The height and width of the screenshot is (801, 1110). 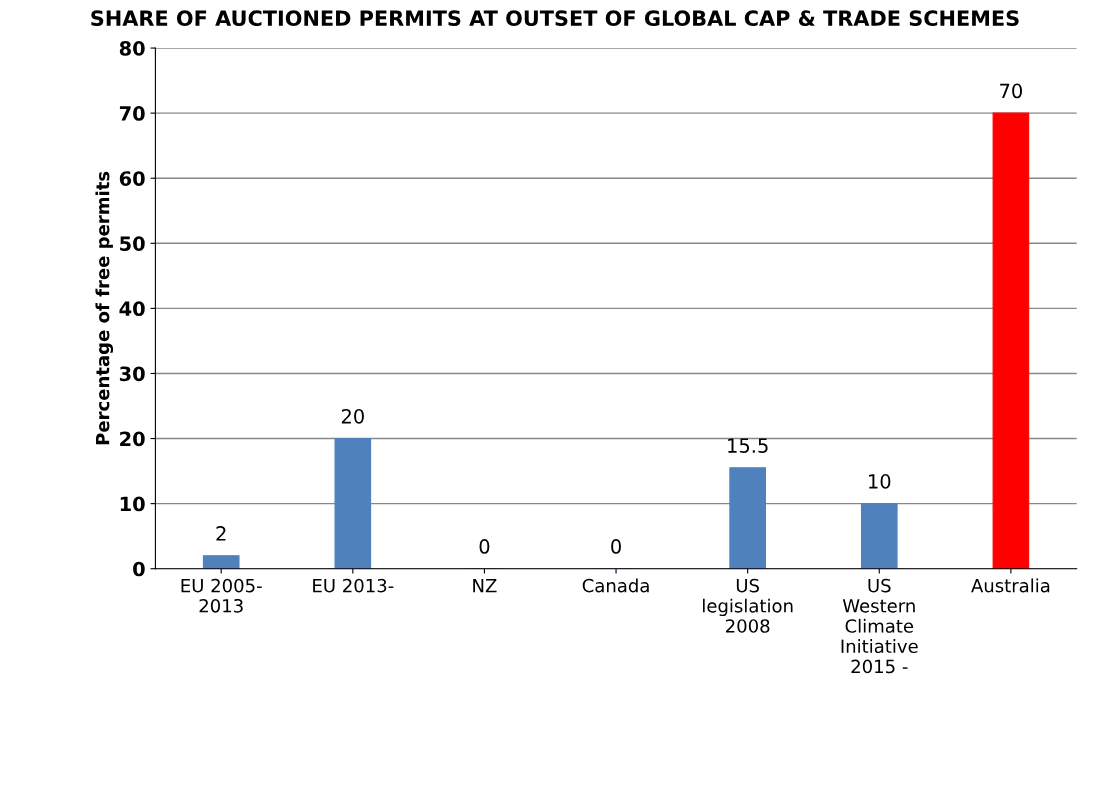 I want to click on data-label: 10, so click(x=880, y=481).